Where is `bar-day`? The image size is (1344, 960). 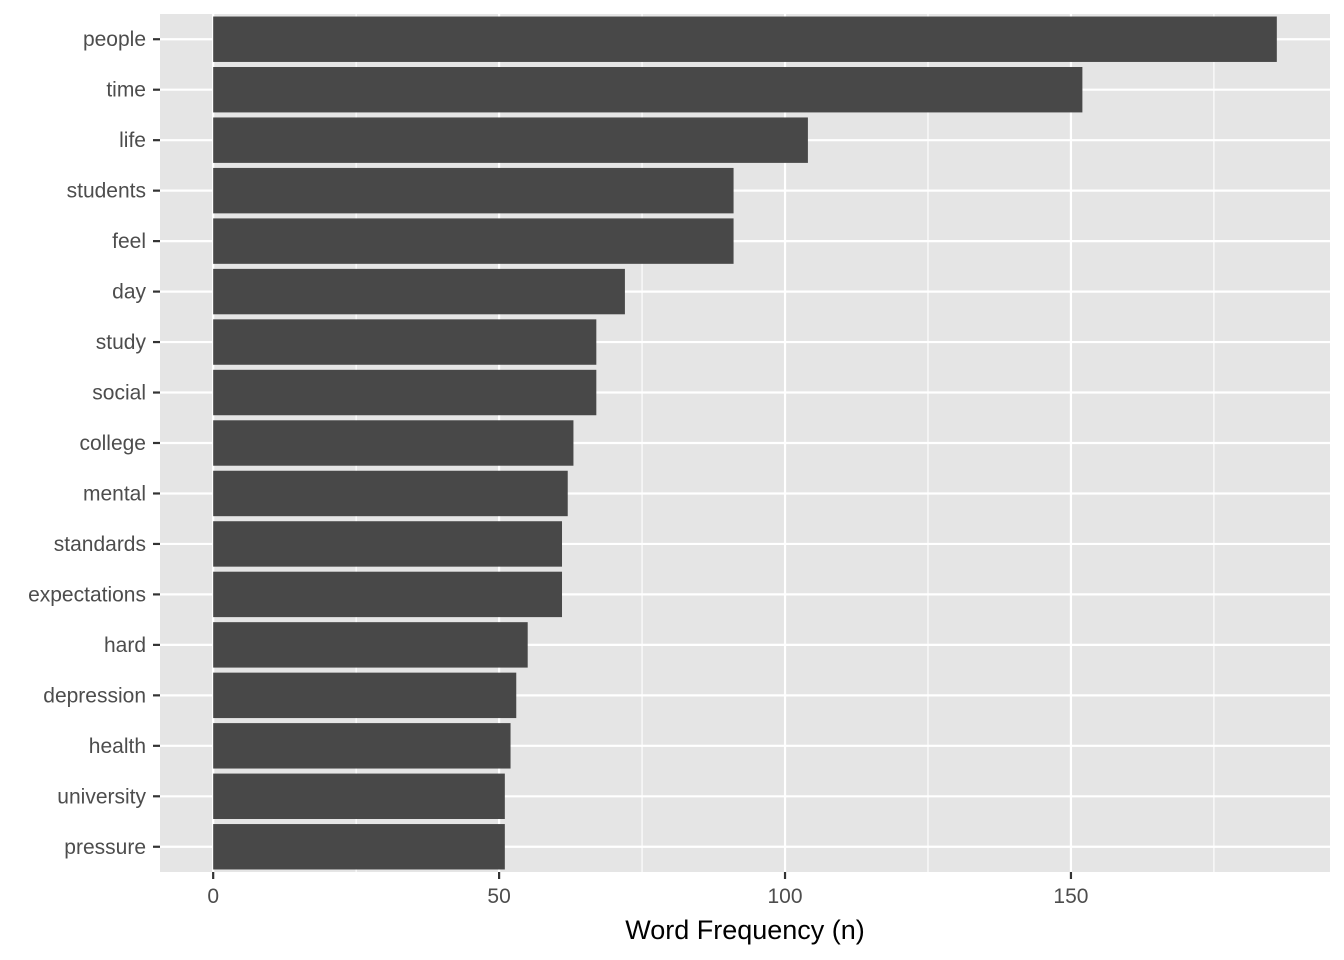 bar-day is located at coordinates (419, 291).